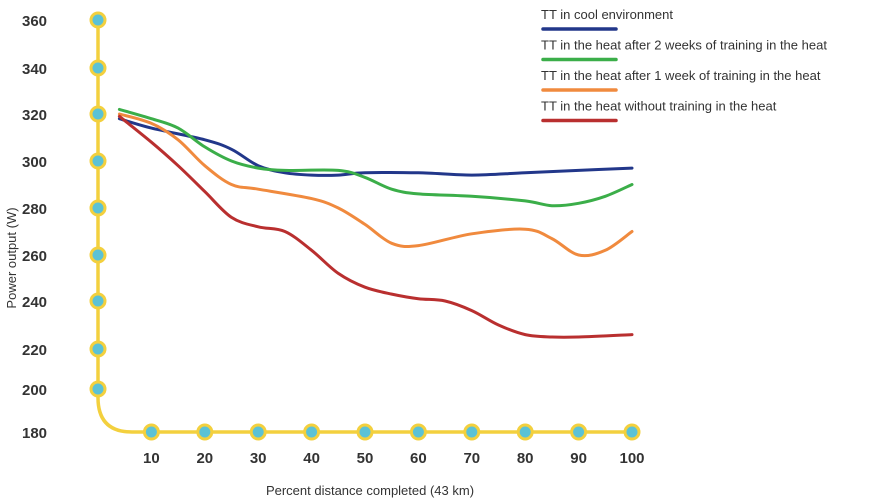 The image size is (881, 502). Describe the element at coordinates (471, 458) in the screenshot. I see `x-tick-label: 70` at that location.